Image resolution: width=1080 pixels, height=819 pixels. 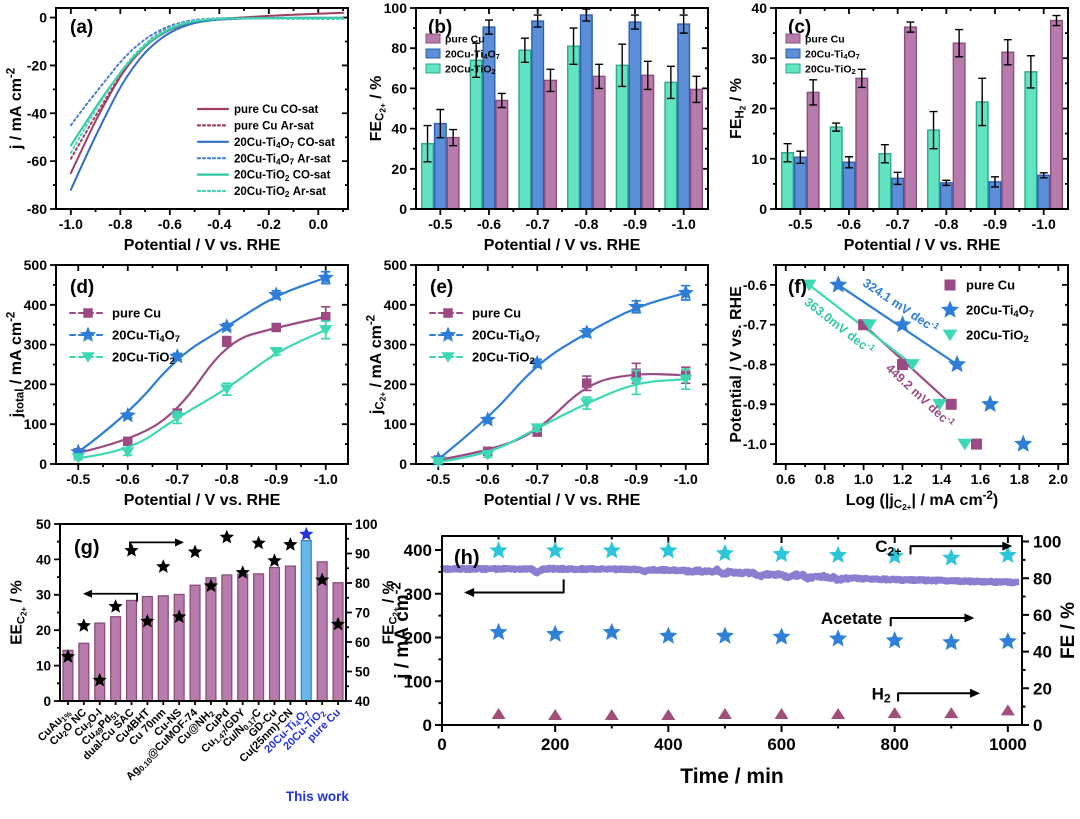 I want to click on panel-f-chart, so click(x=900, y=383).